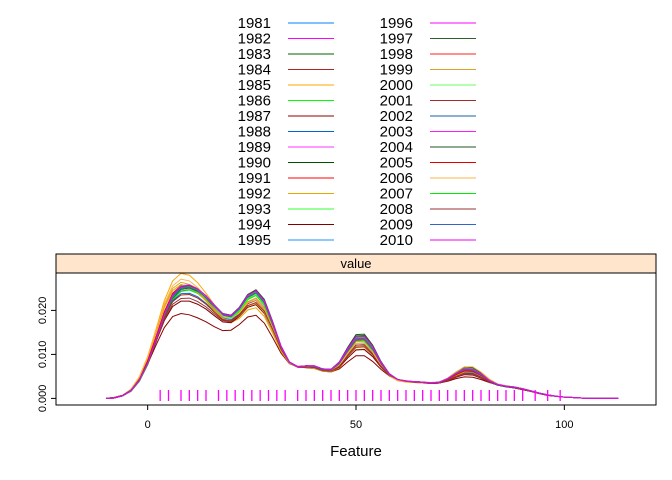 This screenshot has width=672, height=480. What do you see at coordinates (254, 101) in the screenshot?
I see `legend-label-1986: 1986` at bounding box center [254, 101].